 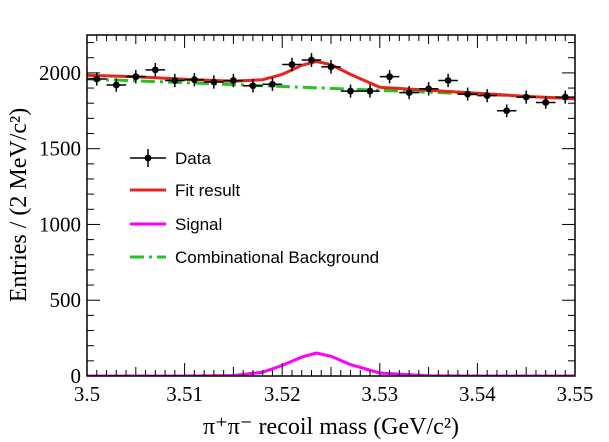 I want to click on data-points, so click(x=331, y=85).